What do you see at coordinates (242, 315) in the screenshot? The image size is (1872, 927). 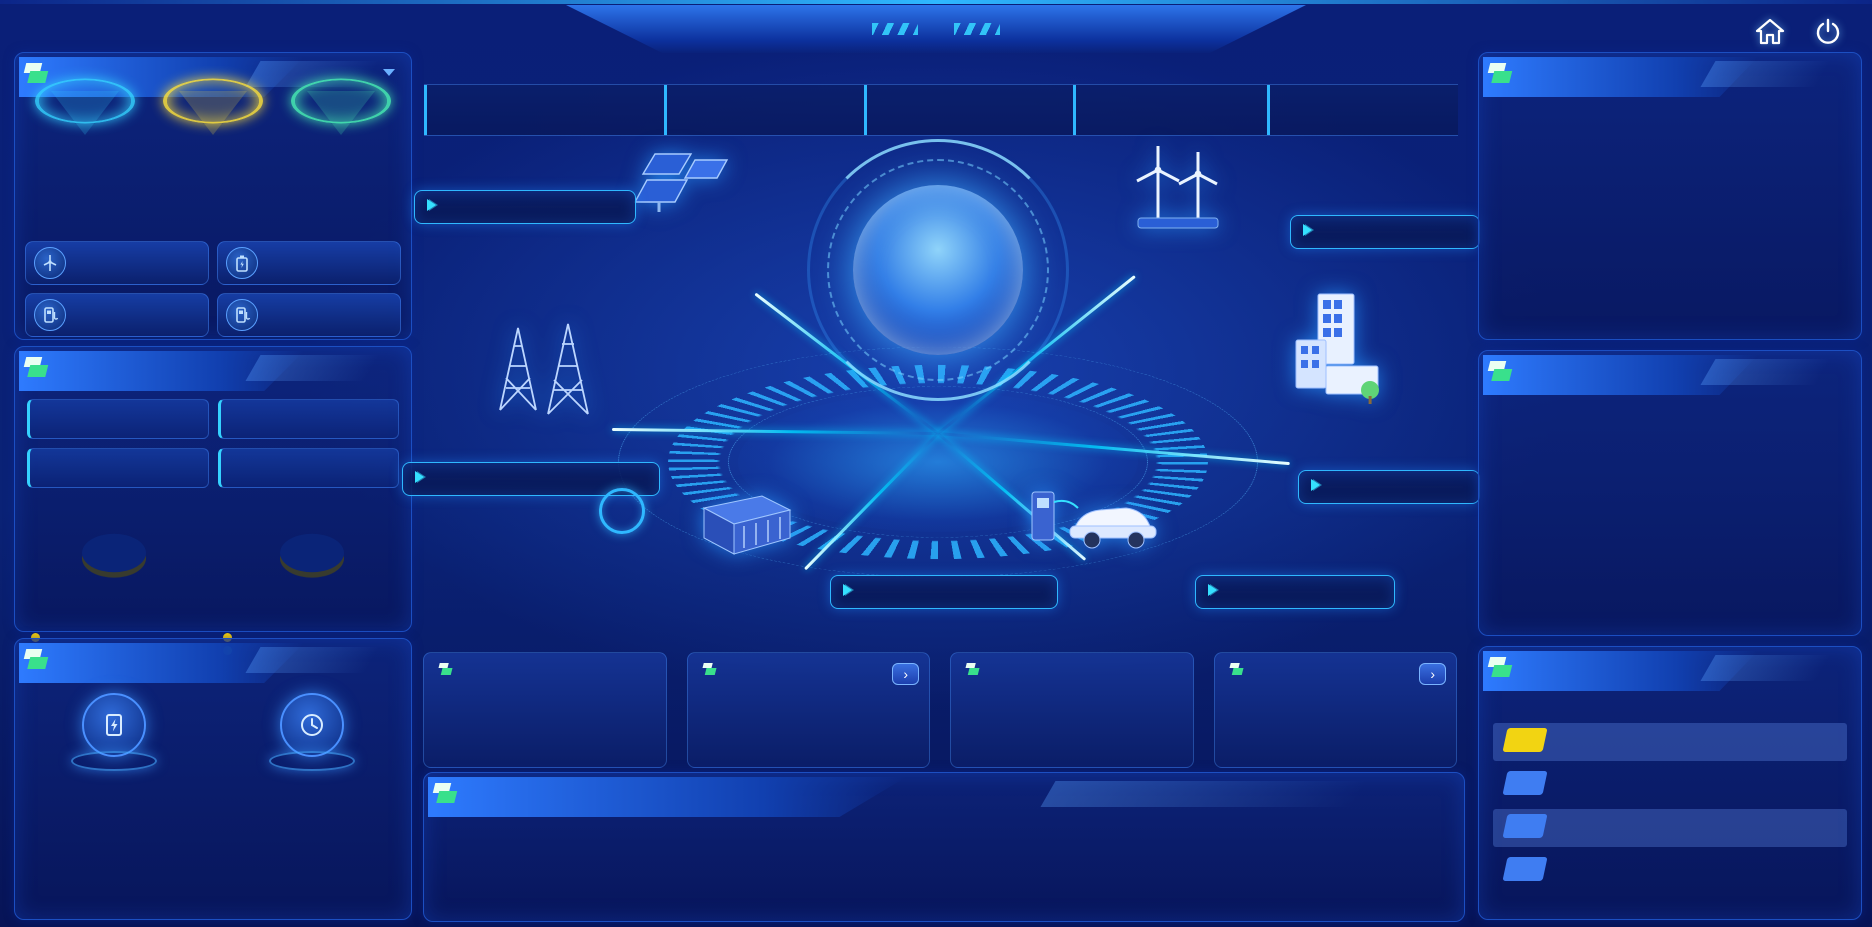 I see `ac-charger-icon` at bounding box center [242, 315].